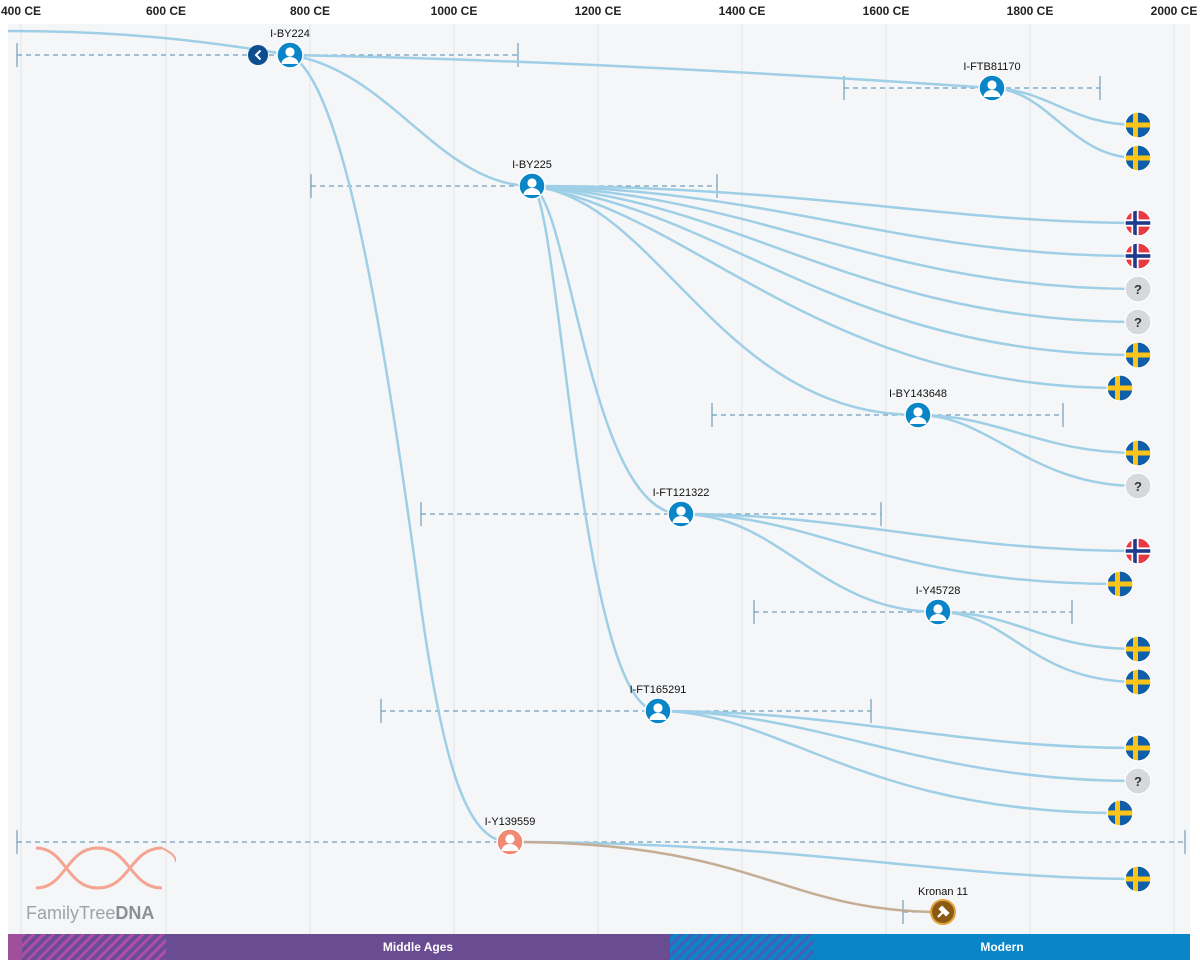 The width and height of the screenshot is (1200, 965). What do you see at coordinates (15, 947) in the screenshot?
I see `era-segment-edge` at bounding box center [15, 947].